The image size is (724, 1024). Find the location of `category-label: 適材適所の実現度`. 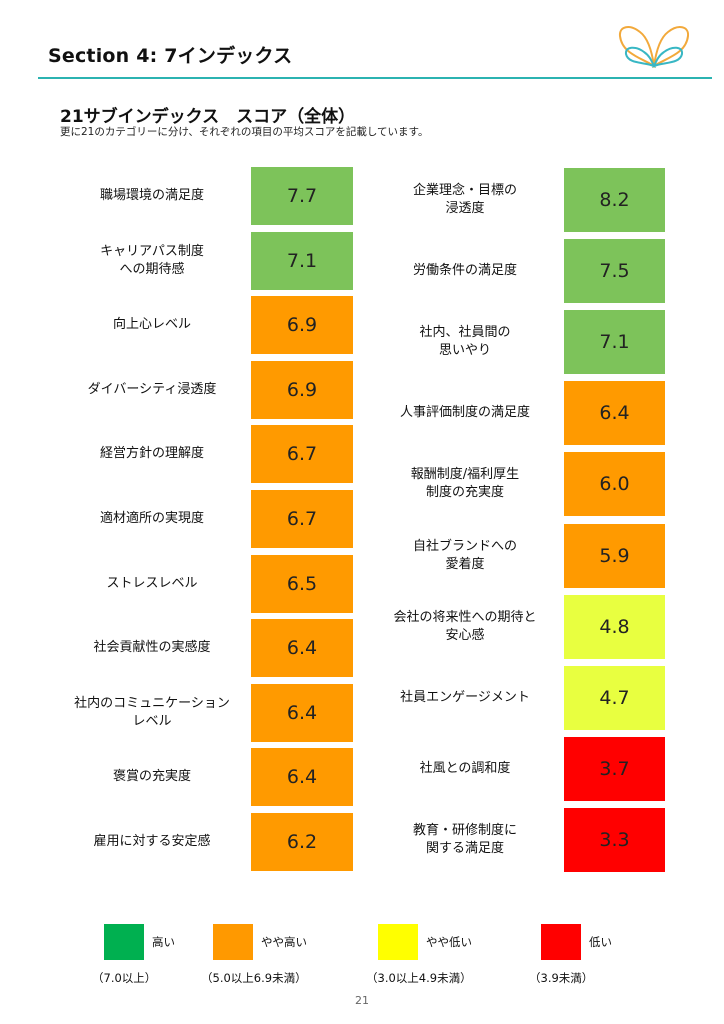

category-label: 適材適所の実現度 is located at coordinates (151, 518).